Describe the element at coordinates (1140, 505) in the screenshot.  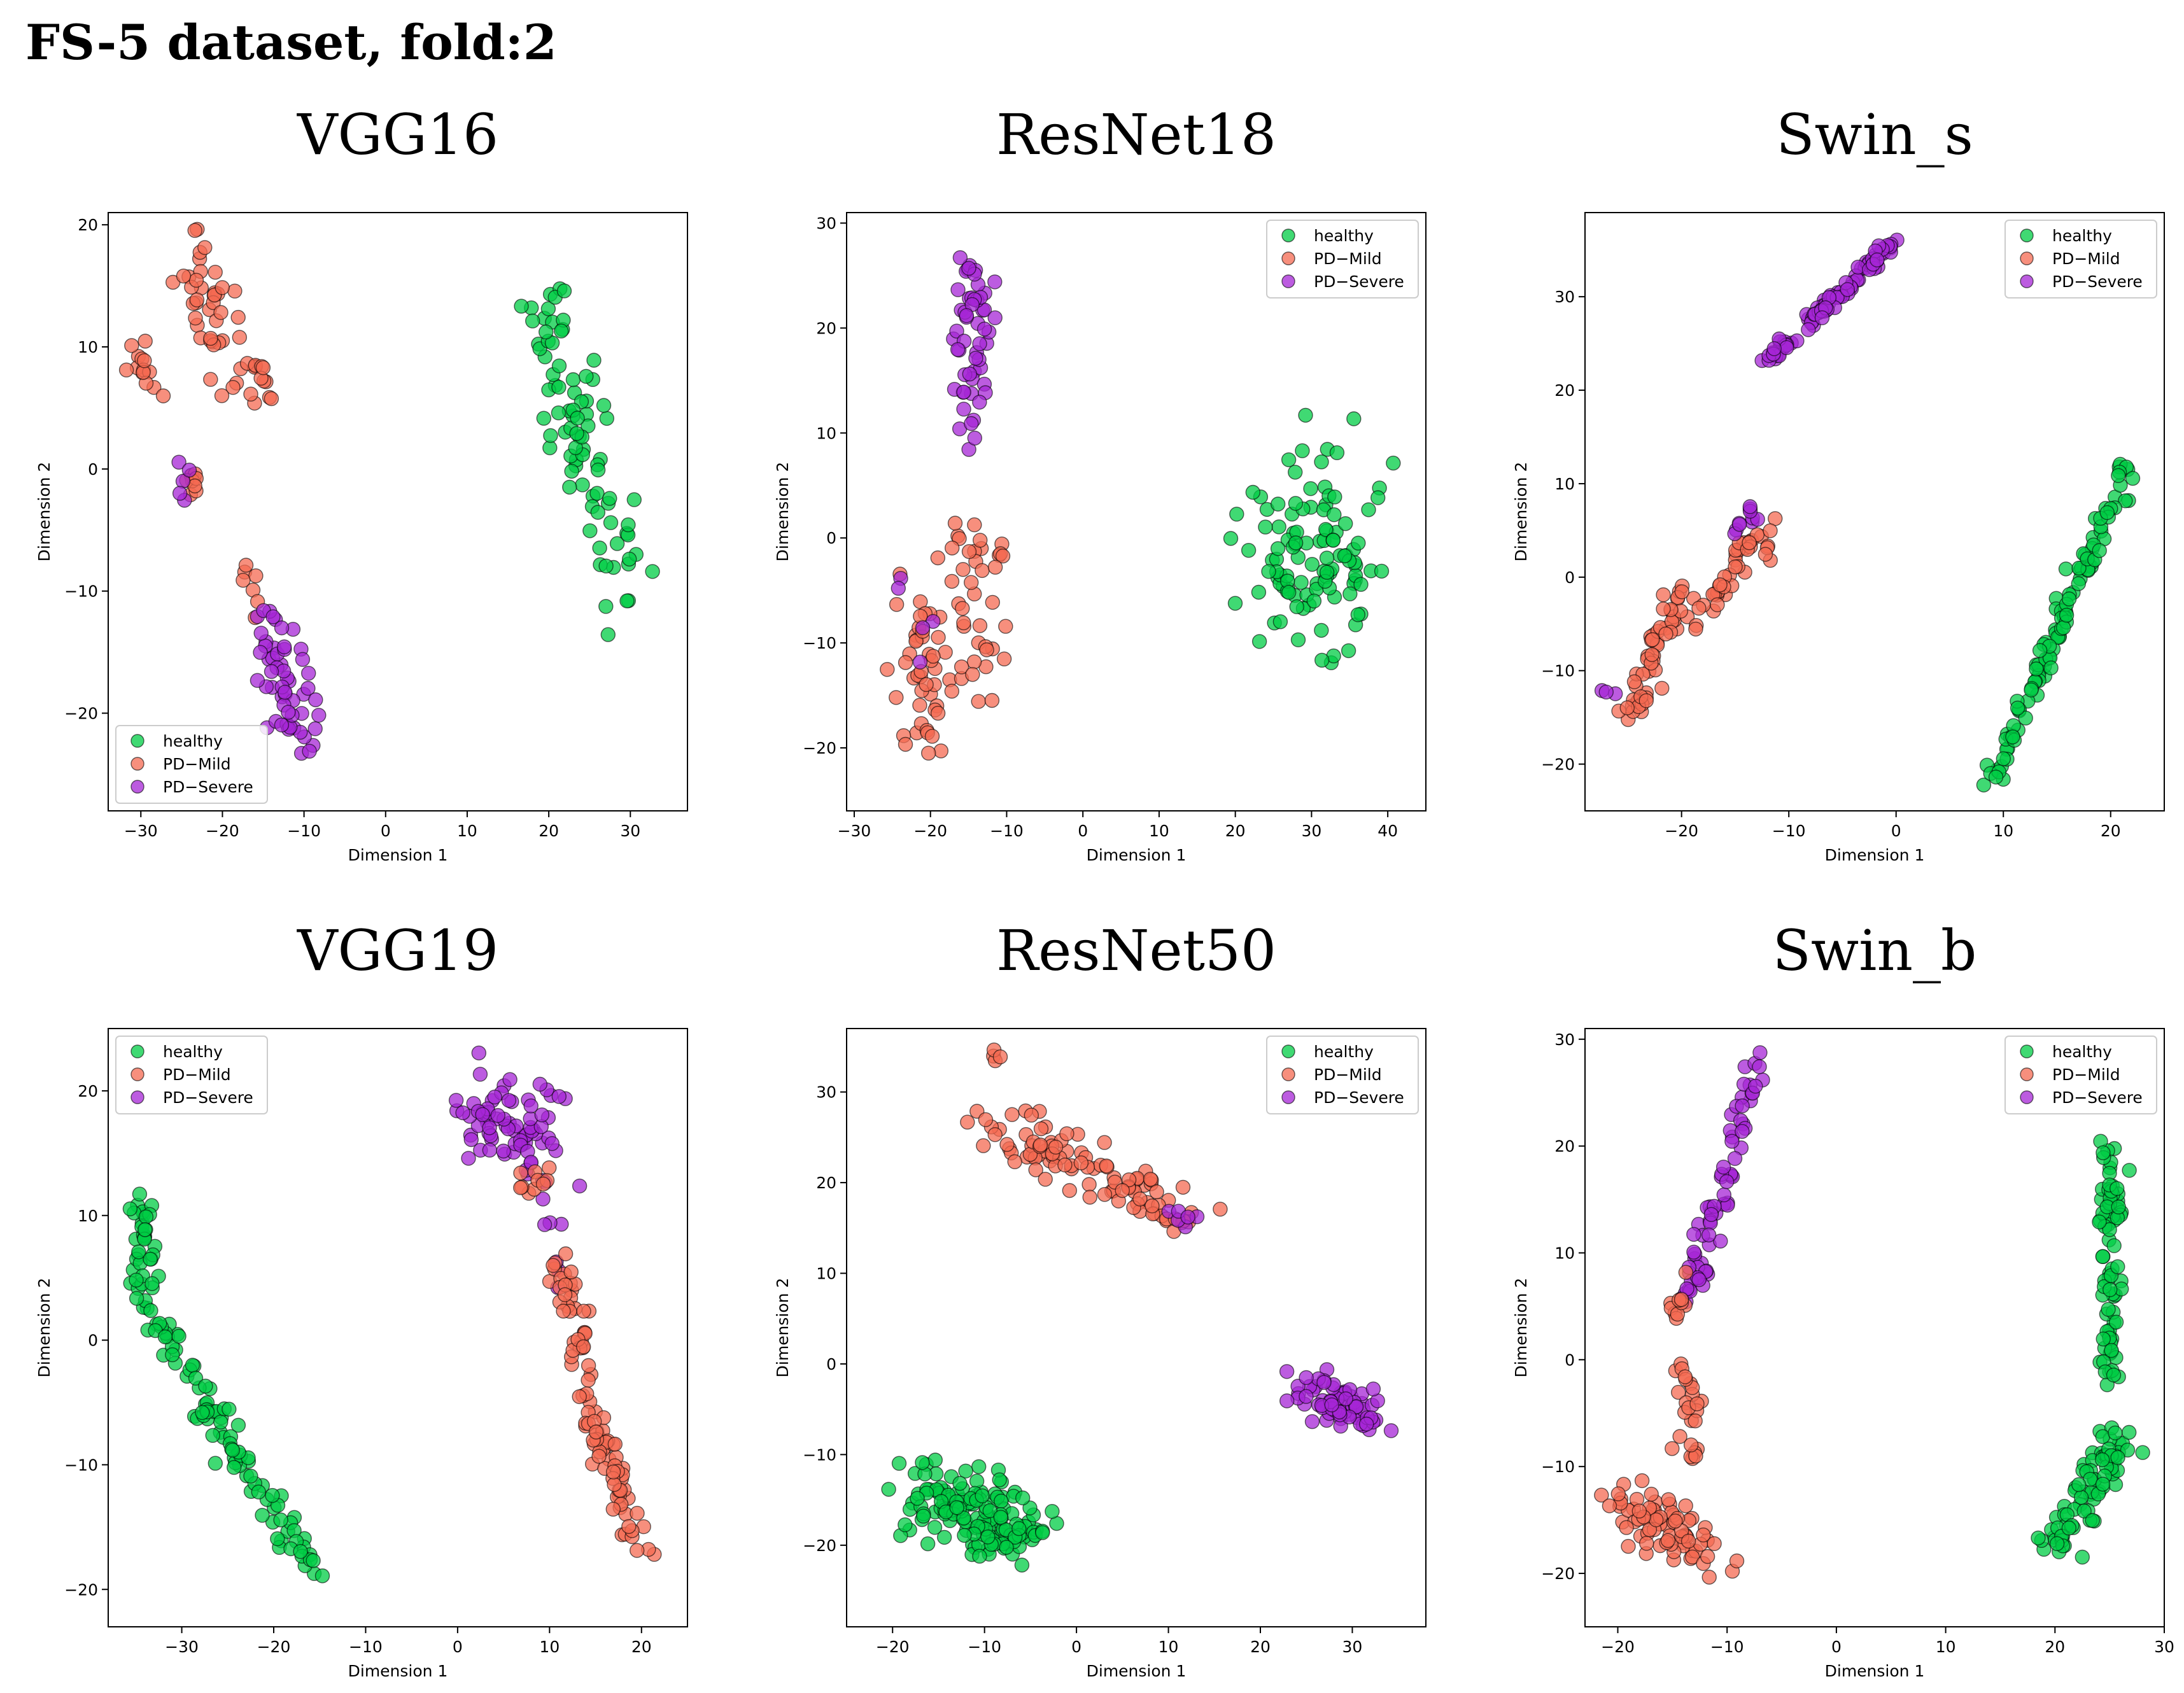
I see `data-points` at that location.